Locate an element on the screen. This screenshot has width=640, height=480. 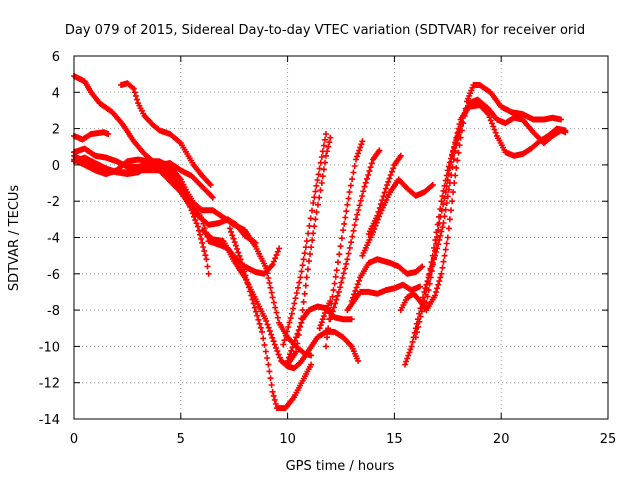
y-tick-label: 6 is located at coordinates (56, 57).